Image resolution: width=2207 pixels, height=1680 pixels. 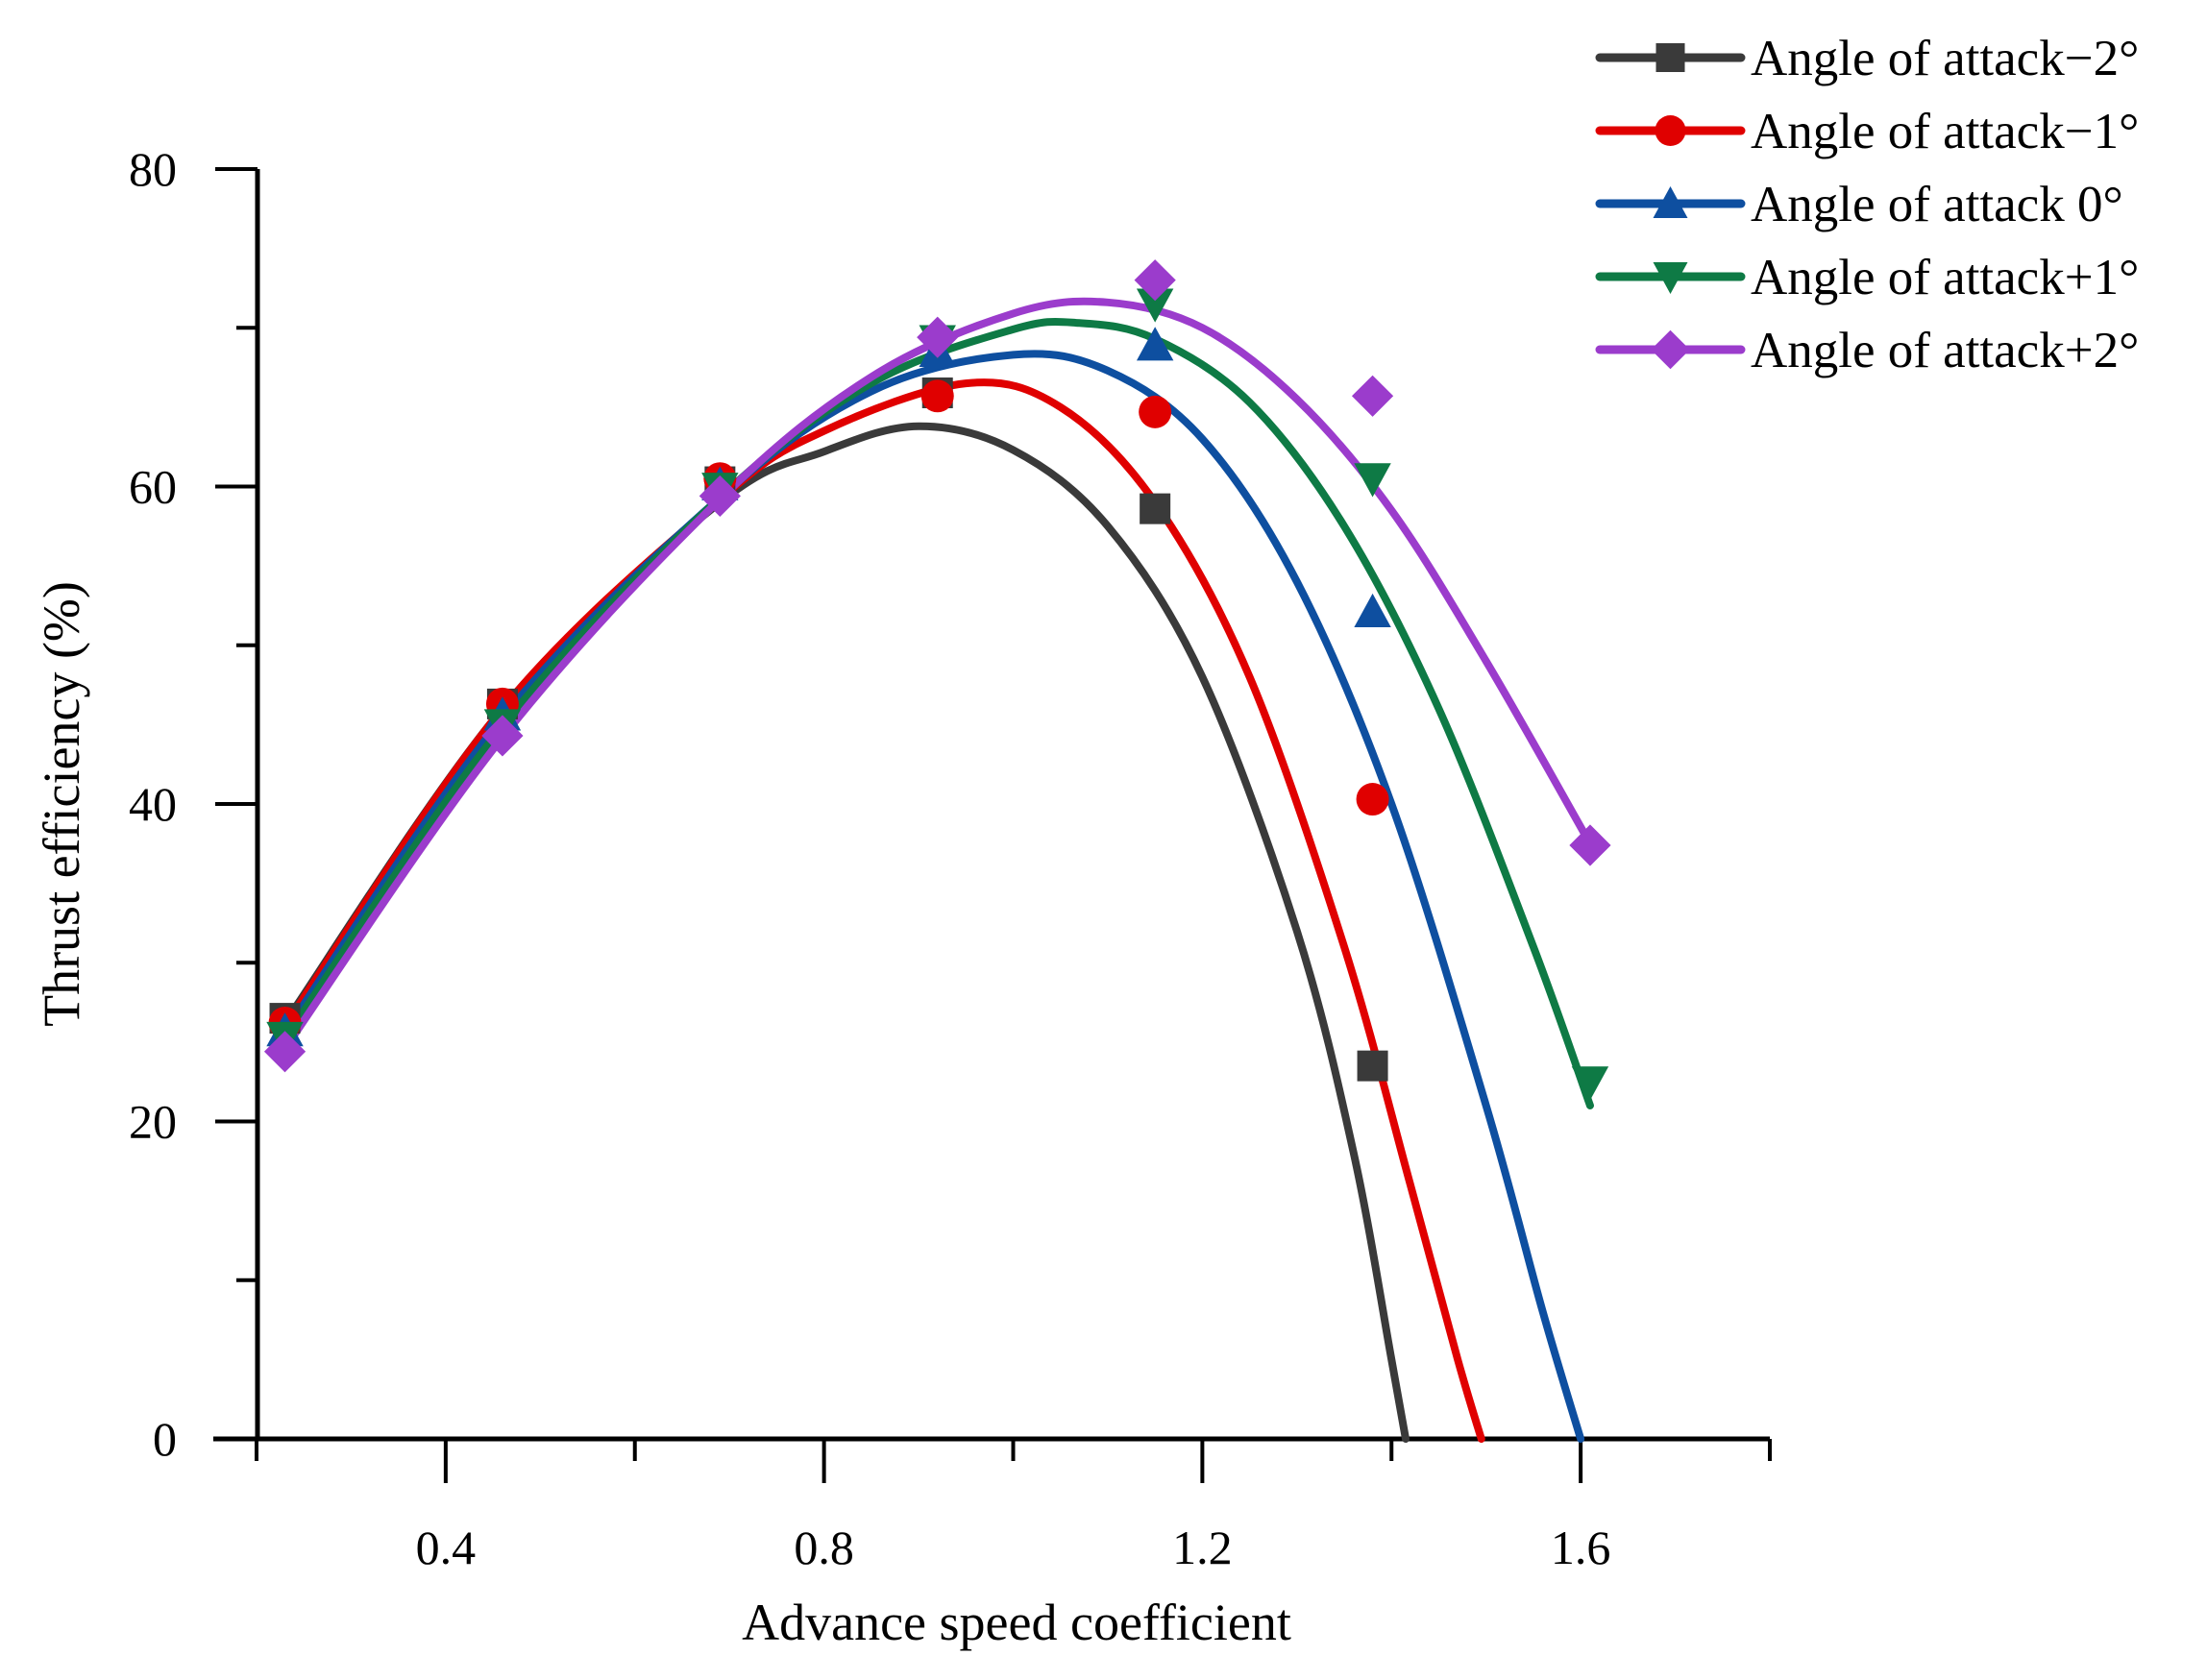 What do you see at coordinates (153, 804) in the screenshot?
I see `y-tick-label: 40` at bounding box center [153, 804].